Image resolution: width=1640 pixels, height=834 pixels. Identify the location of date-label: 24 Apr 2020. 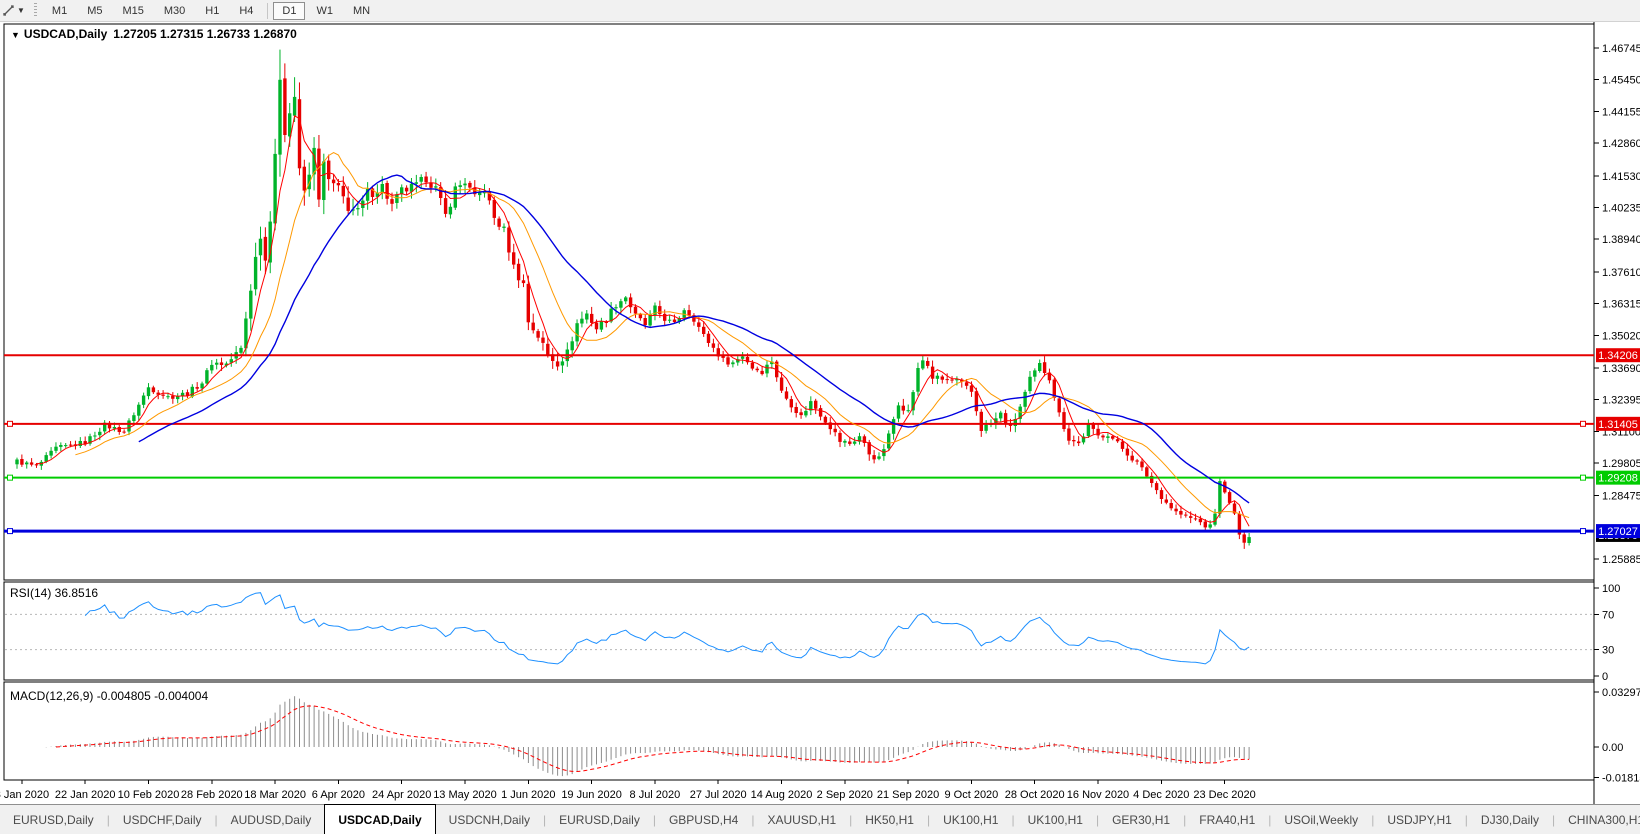
(401, 795).